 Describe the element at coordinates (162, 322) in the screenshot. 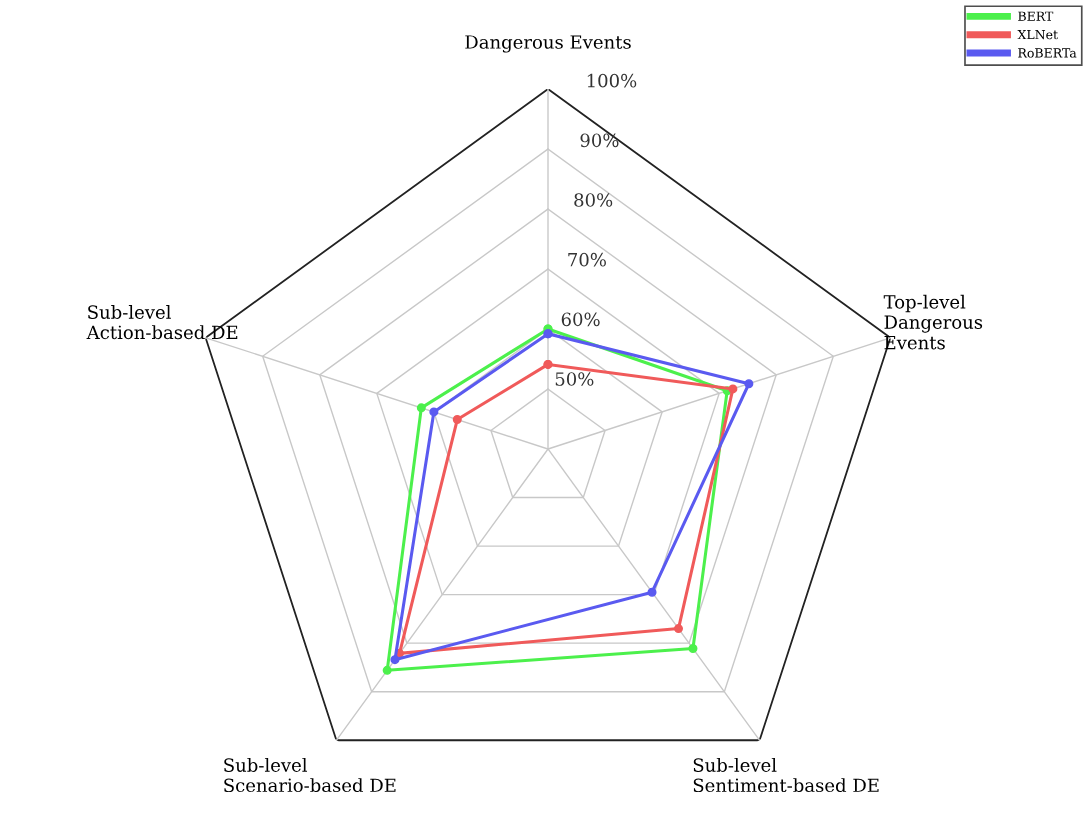

I see `spoke-label: Sub-level Action-based DE` at that location.